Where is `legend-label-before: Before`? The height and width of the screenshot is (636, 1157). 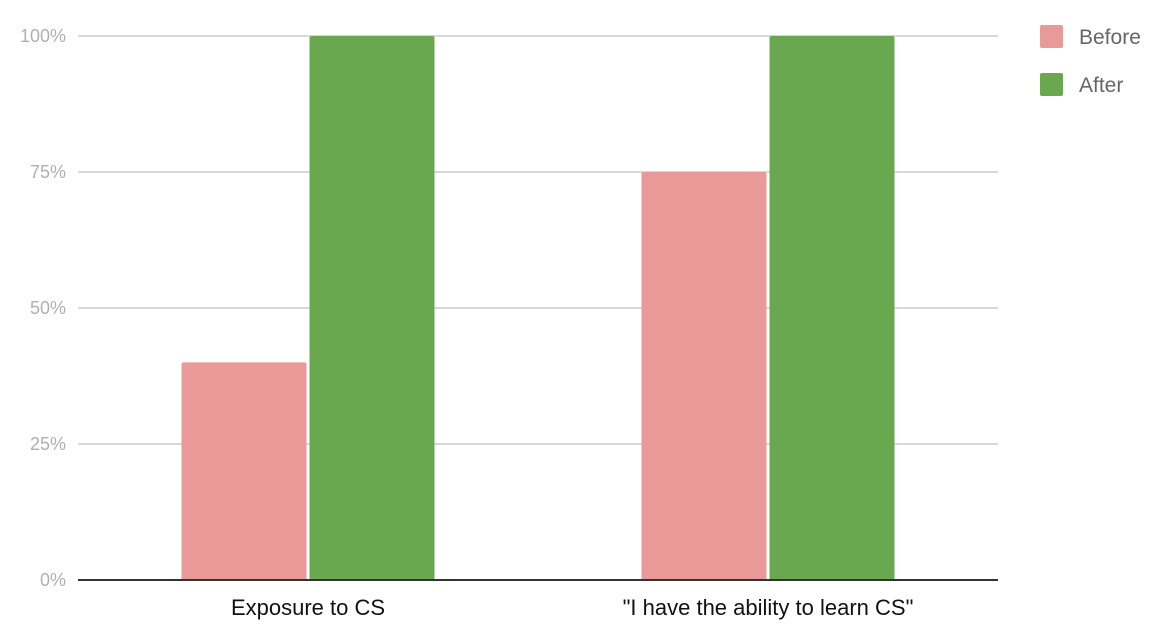 legend-label-before: Before is located at coordinates (1110, 37).